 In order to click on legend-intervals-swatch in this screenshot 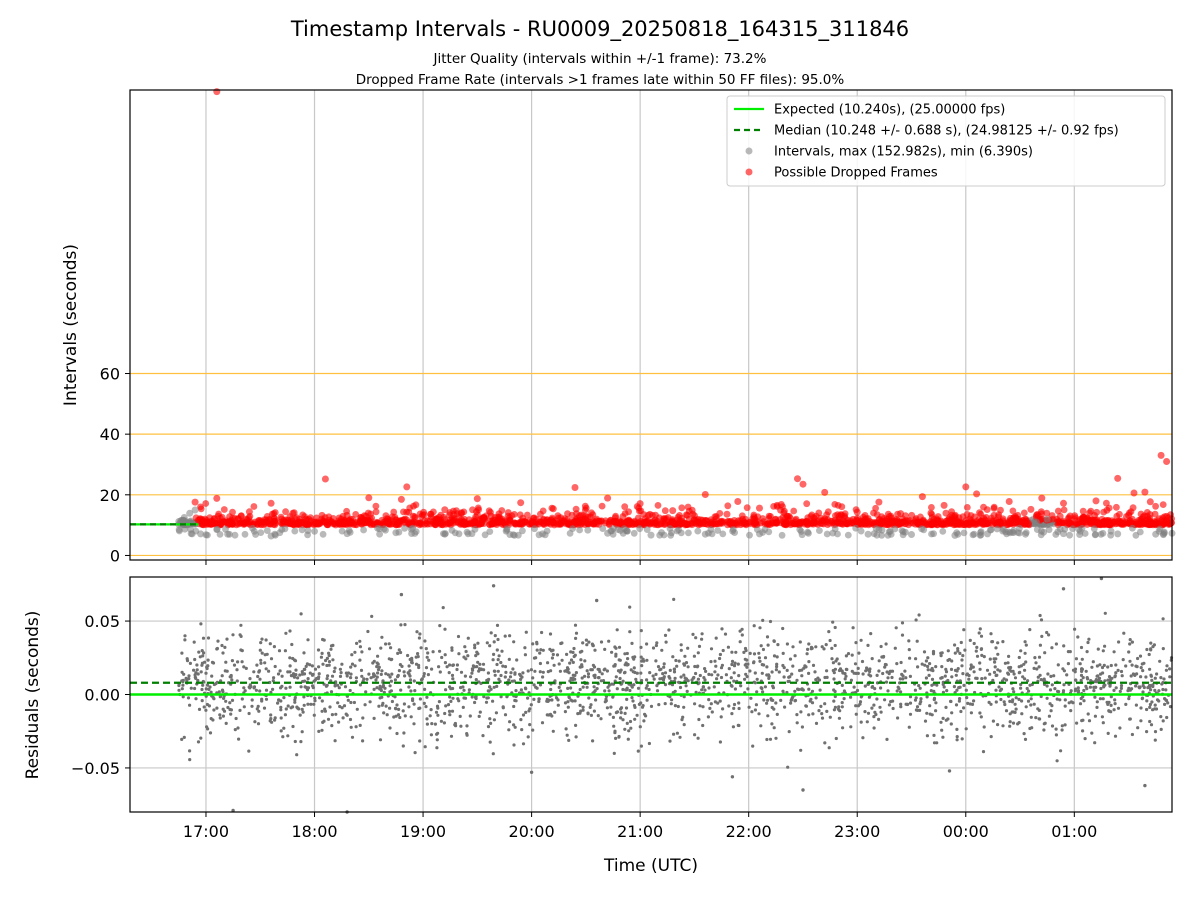, I will do `click(749, 151)`.